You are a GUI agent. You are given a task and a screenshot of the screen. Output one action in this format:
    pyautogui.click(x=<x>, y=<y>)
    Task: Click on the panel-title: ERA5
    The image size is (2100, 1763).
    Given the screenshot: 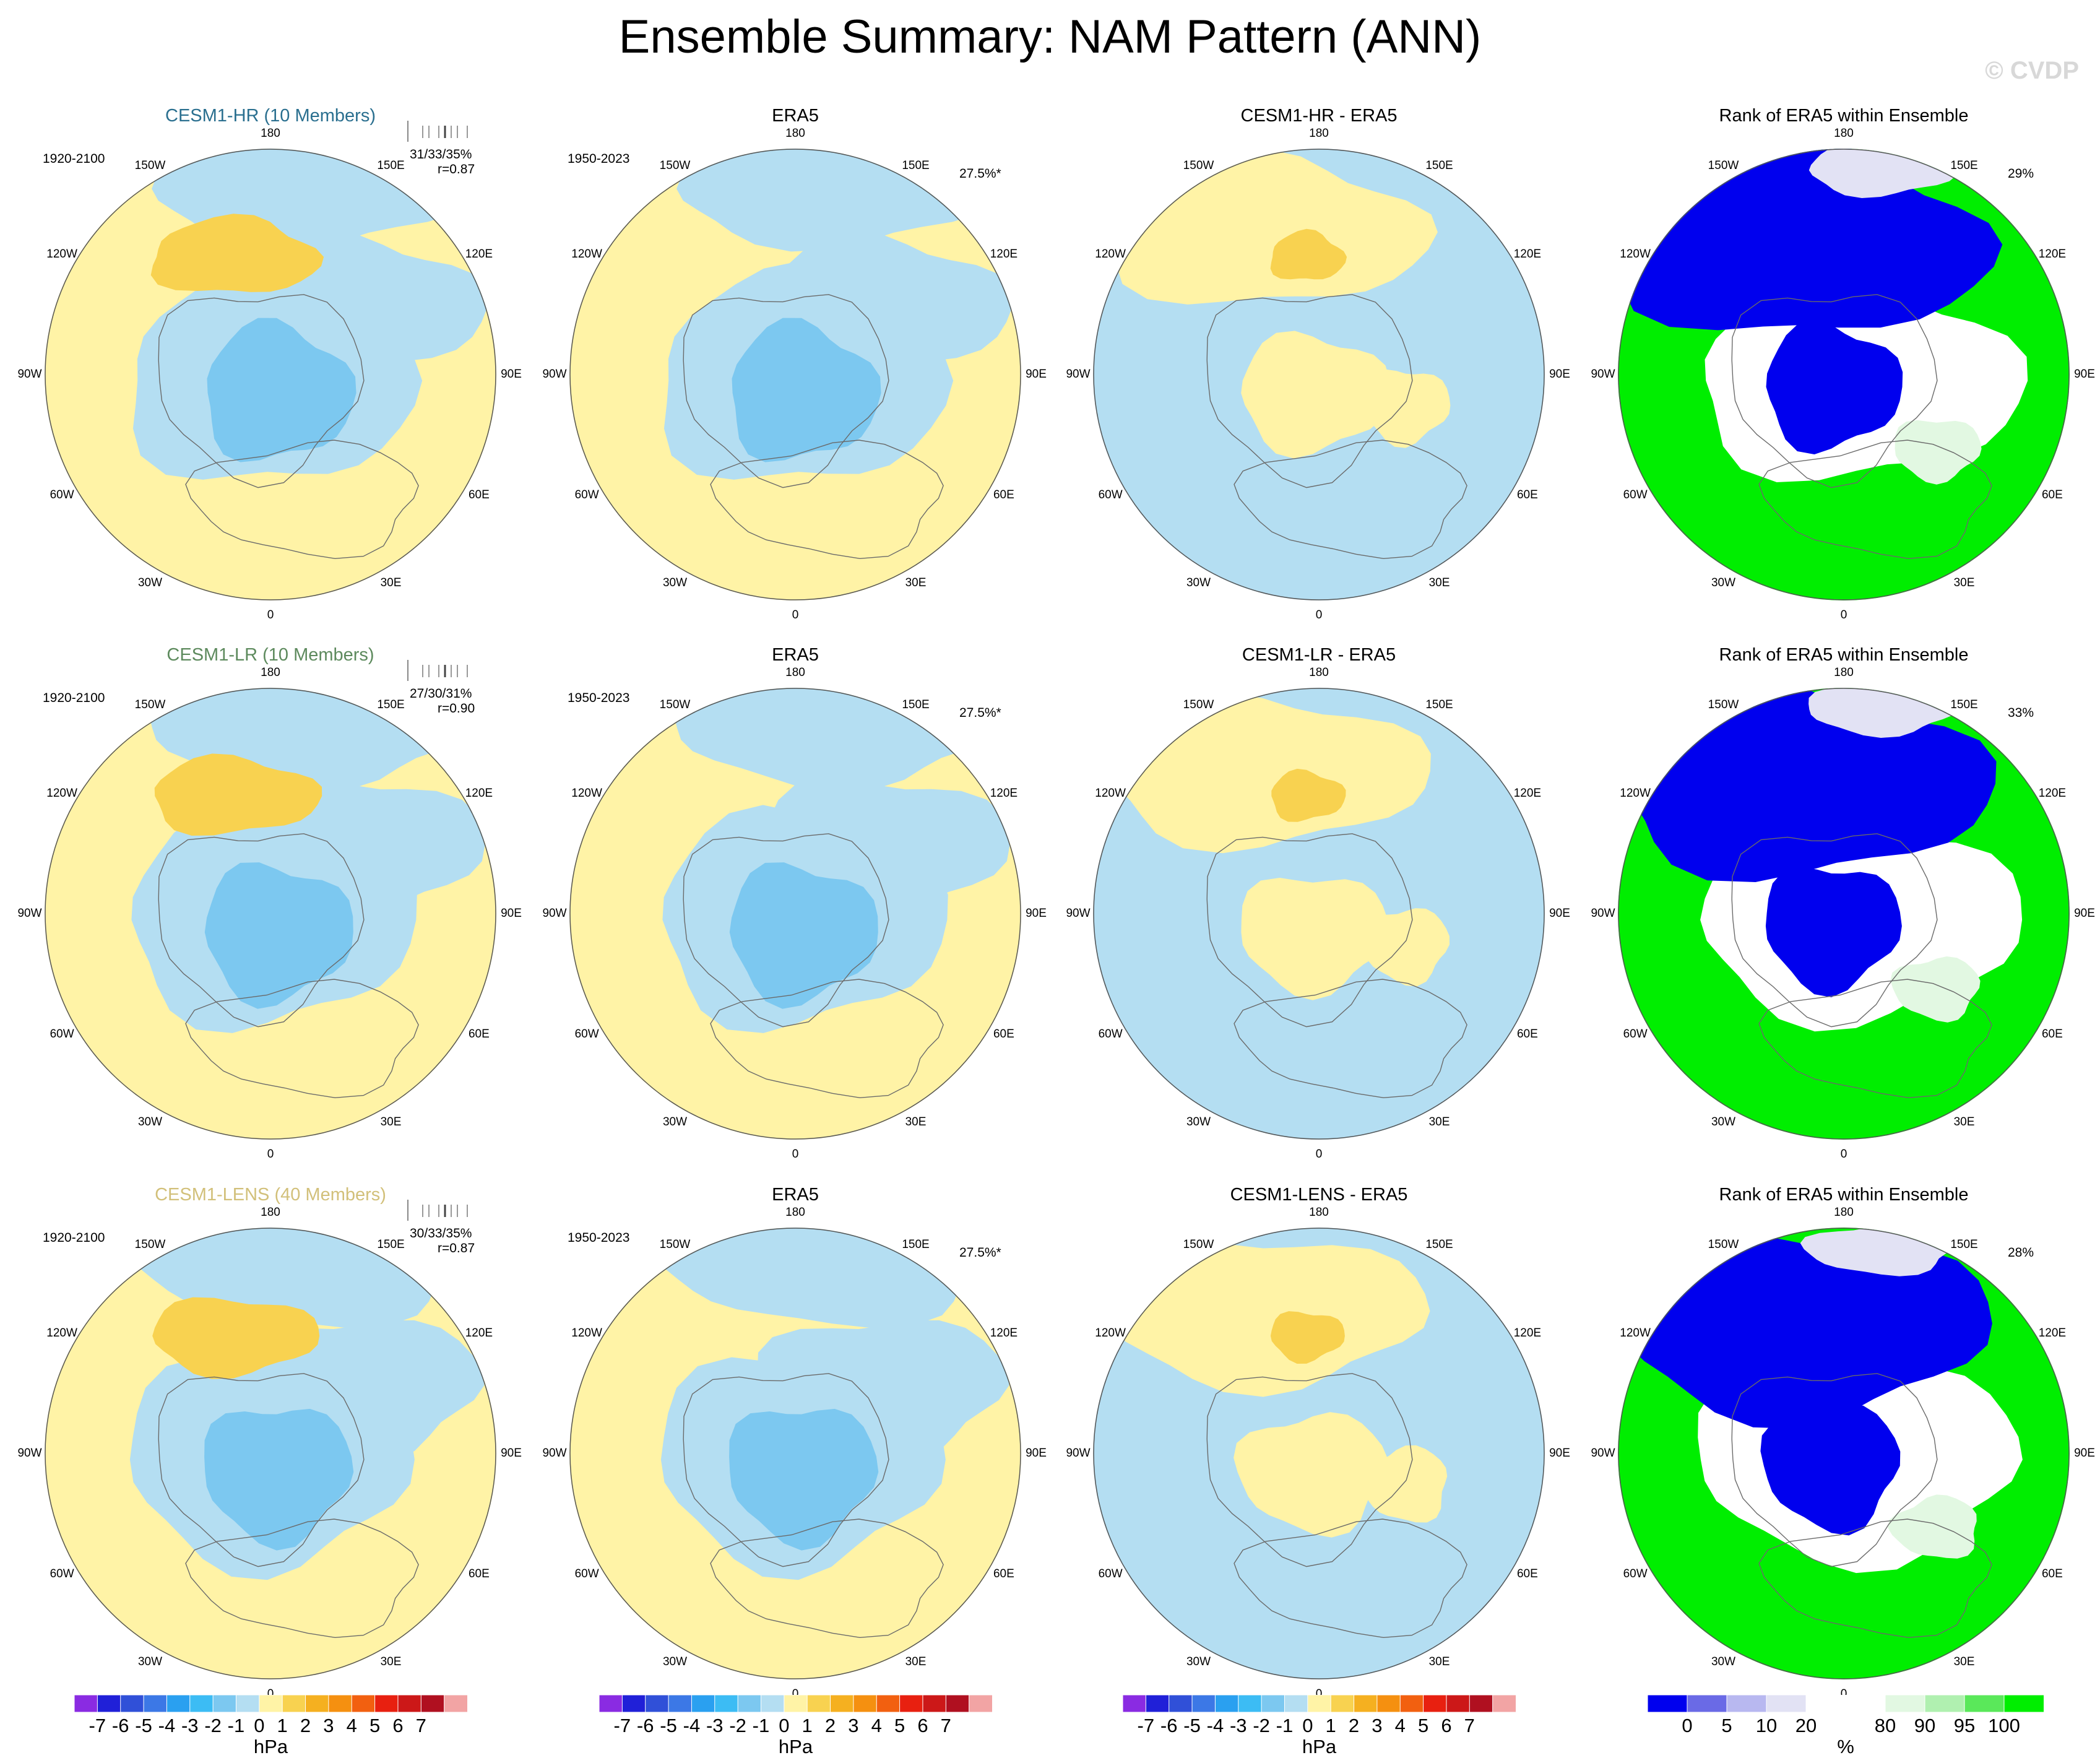 What is the action you would take?
    pyautogui.click(x=795, y=1195)
    